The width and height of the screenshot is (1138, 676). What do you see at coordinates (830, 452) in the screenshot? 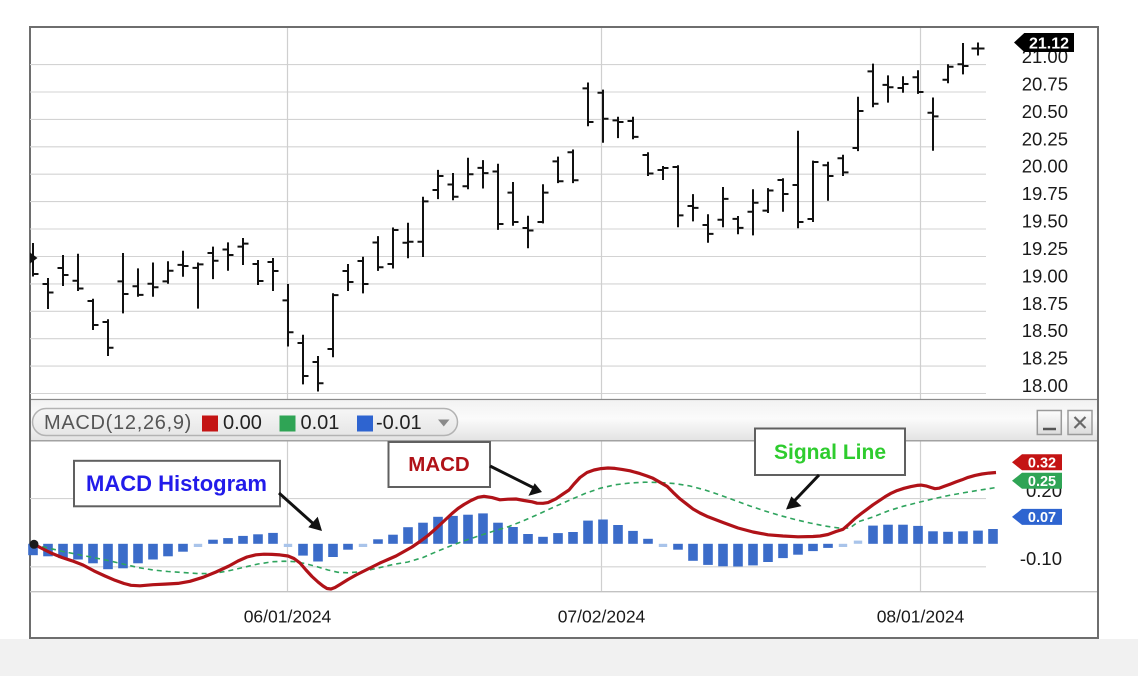
I see `svg-text: Signal Line` at bounding box center [830, 452].